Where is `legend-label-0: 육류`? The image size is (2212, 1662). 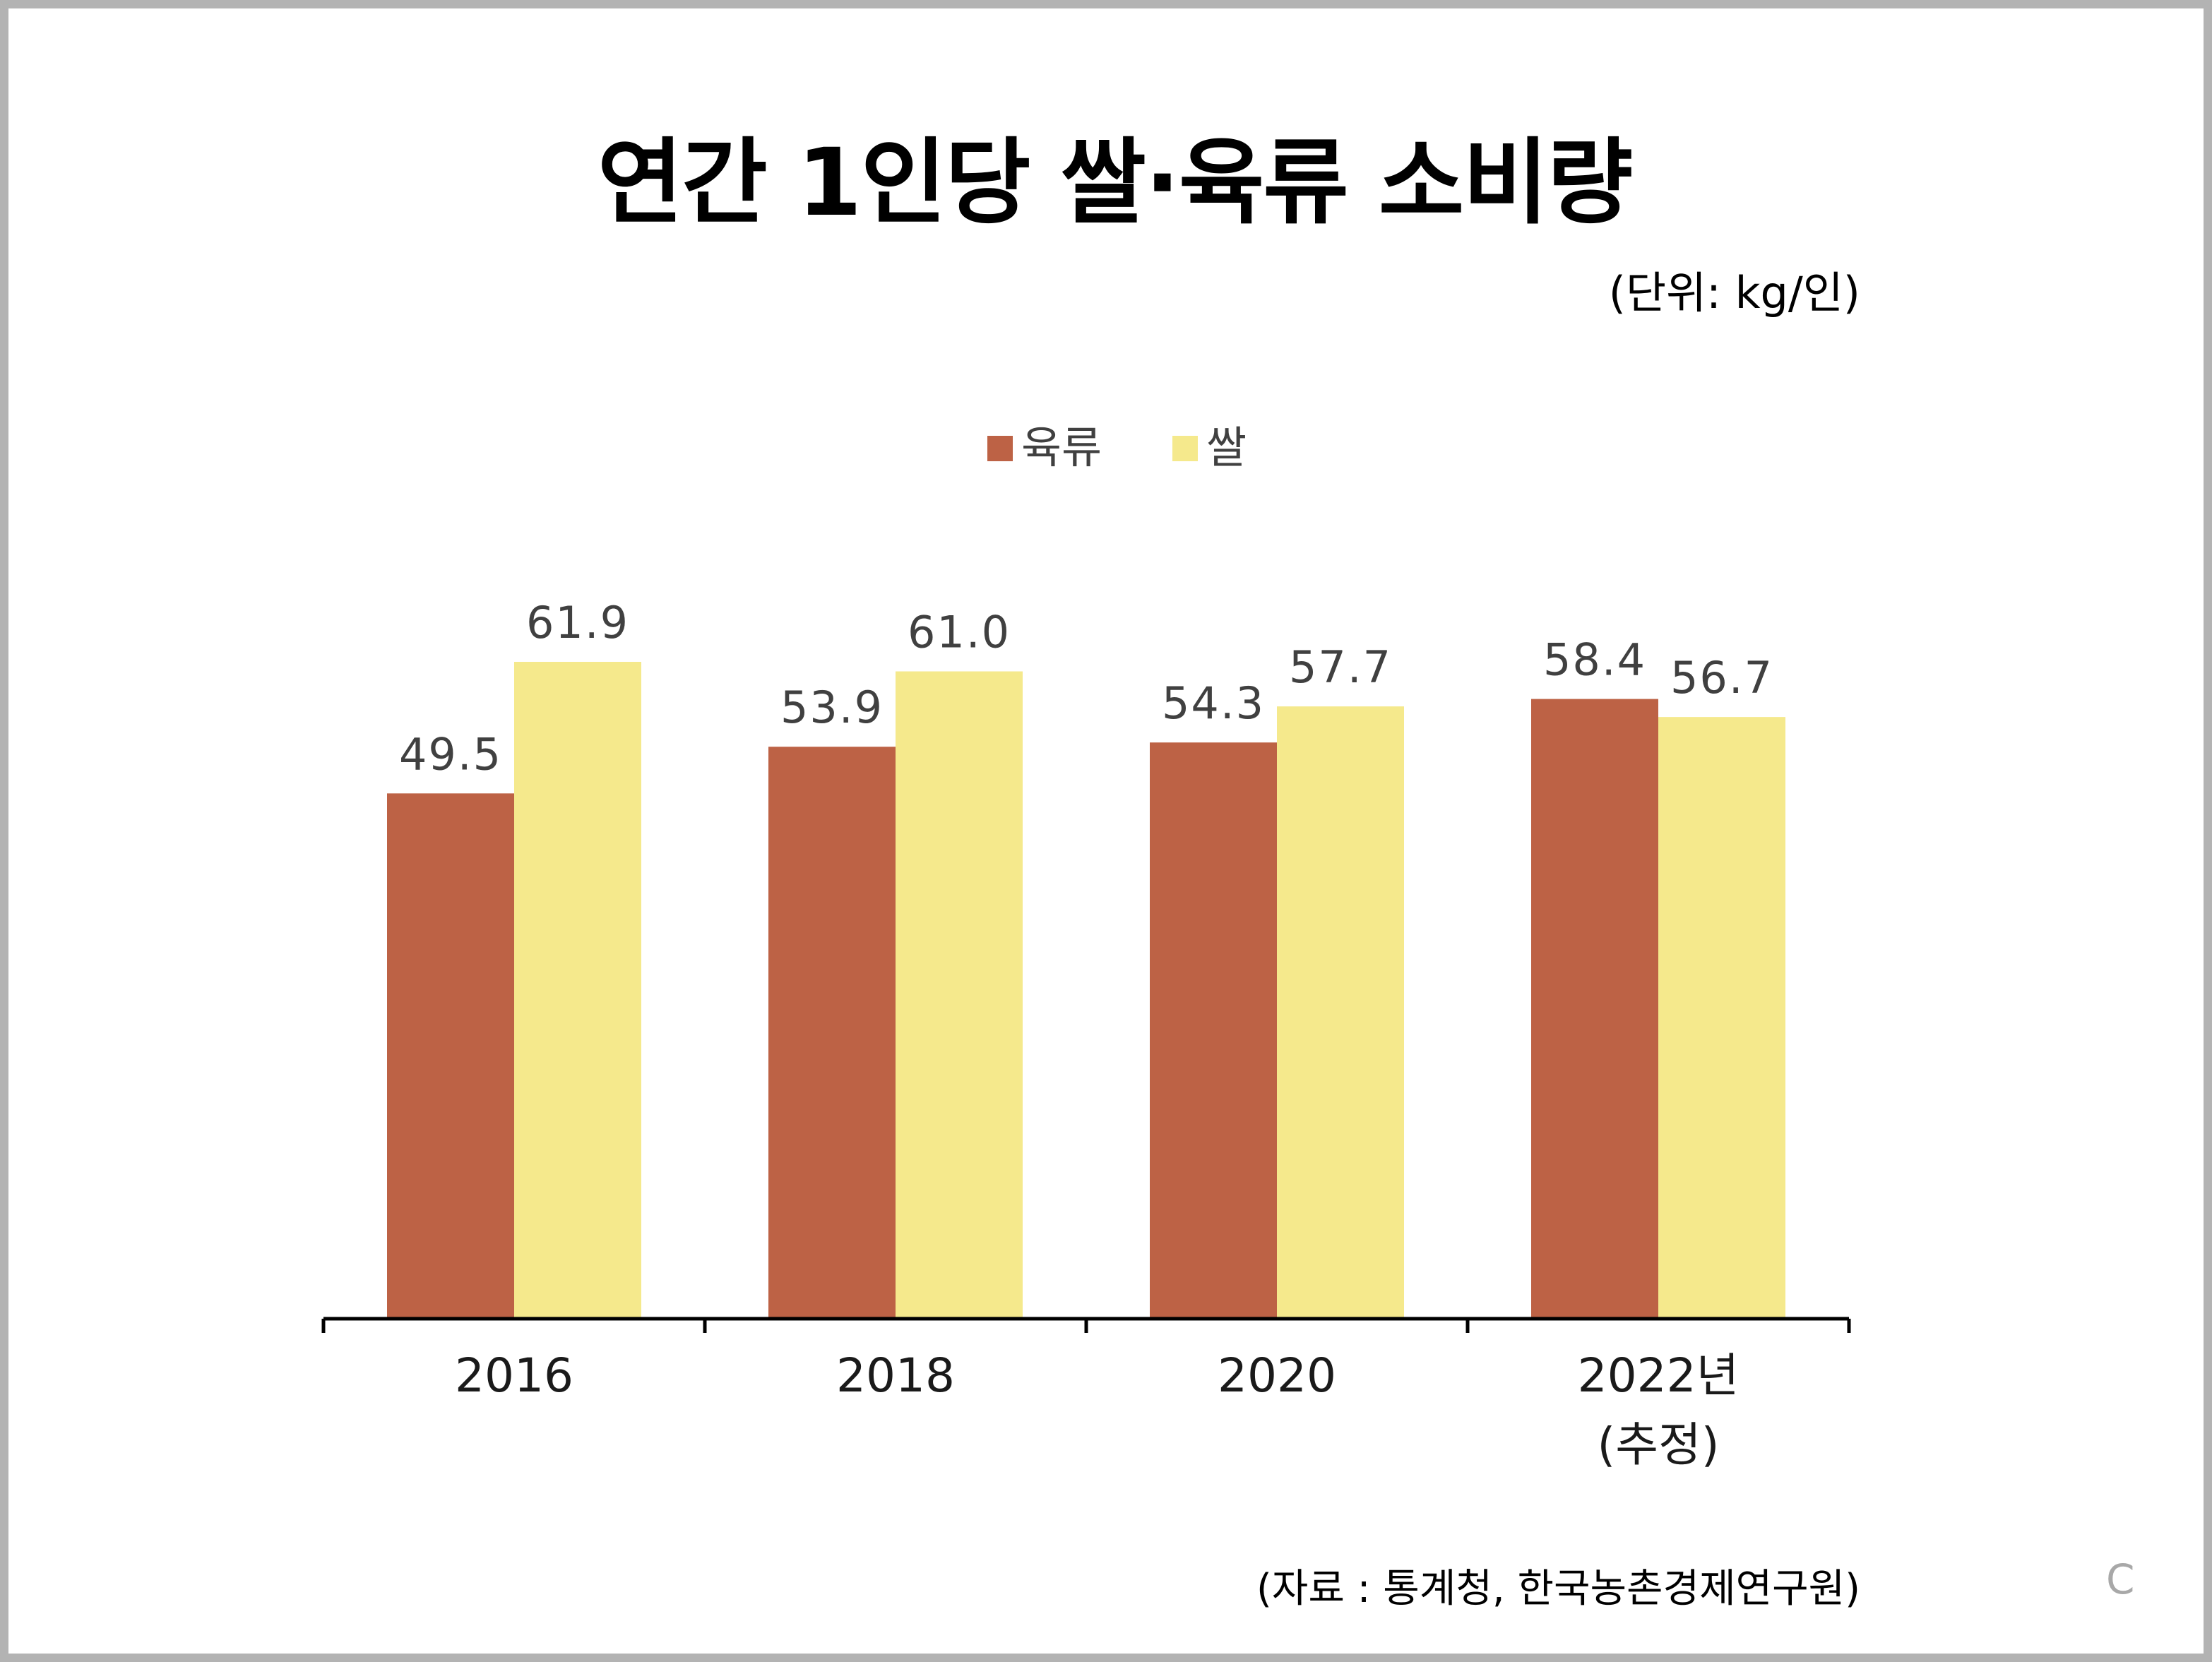 legend-label-0: 육류 is located at coordinates (1061, 448).